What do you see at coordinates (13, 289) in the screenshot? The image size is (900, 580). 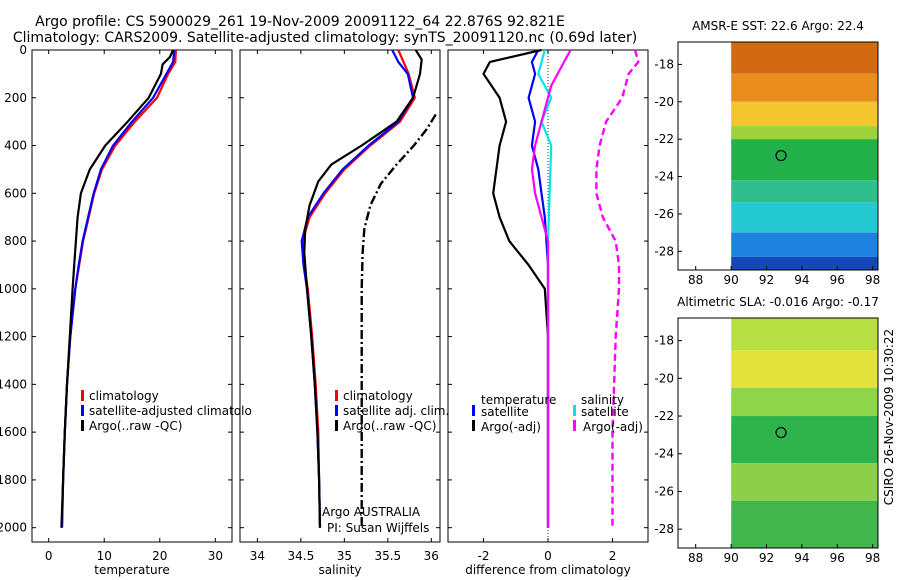 I see `y-tick-label: 1000` at bounding box center [13, 289].